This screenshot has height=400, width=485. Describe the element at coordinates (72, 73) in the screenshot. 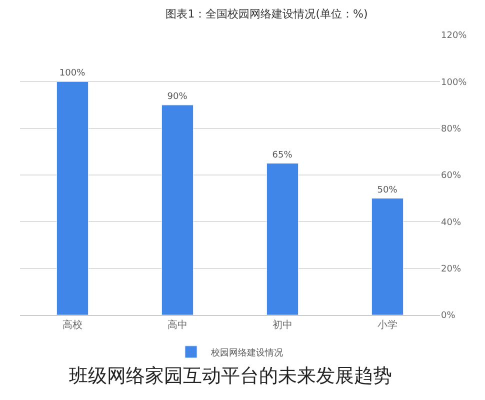

I see `text: 100%` at that location.